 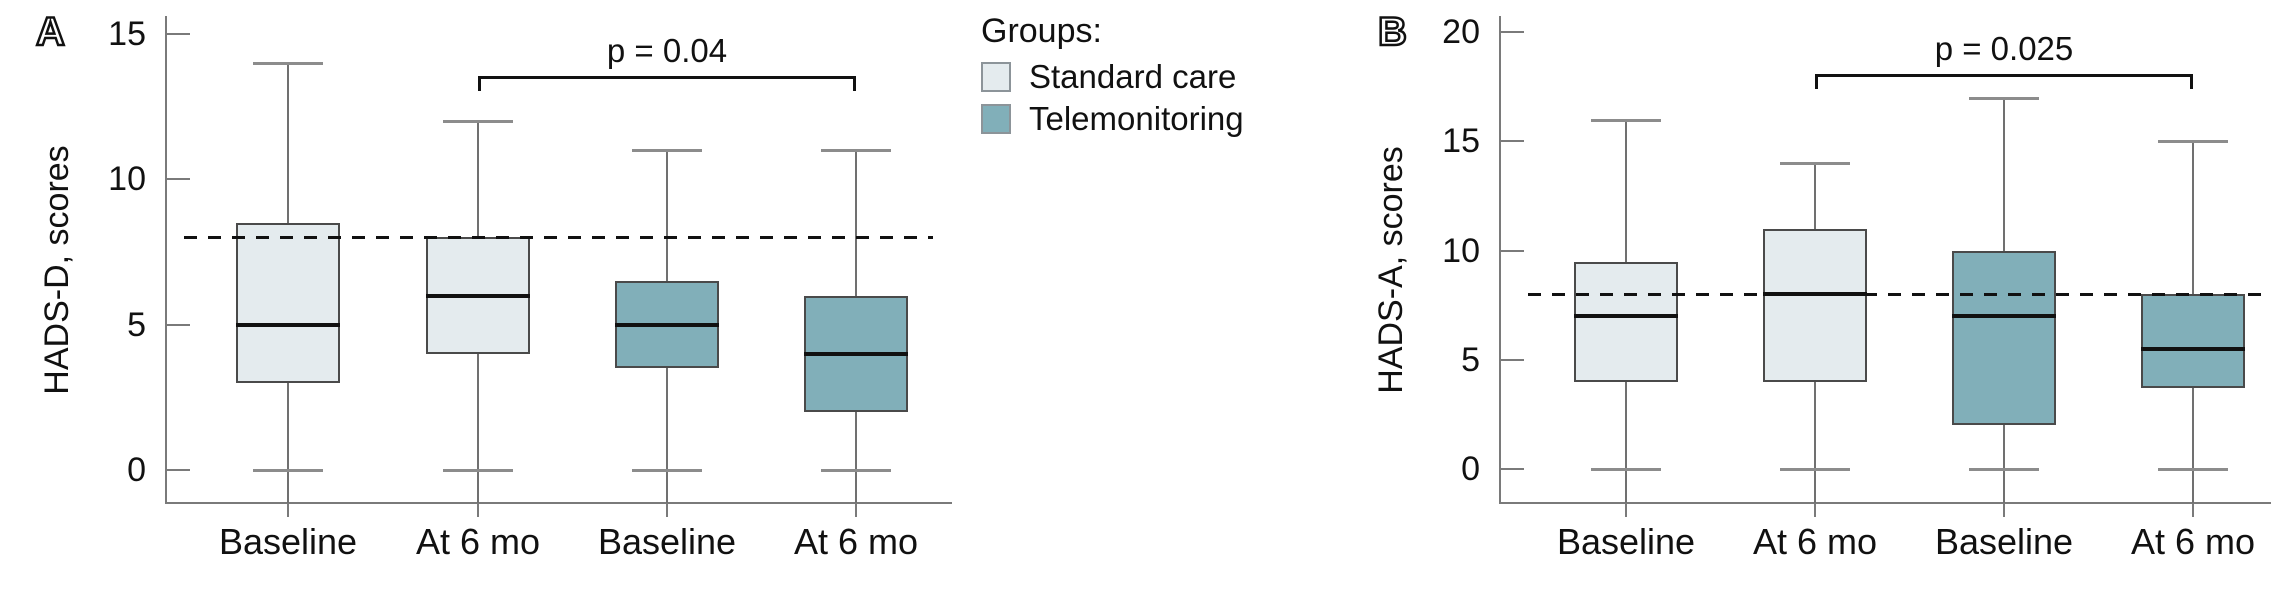 I want to click on x-category-label-a-2: Baseline, so click(x=667, y=541).